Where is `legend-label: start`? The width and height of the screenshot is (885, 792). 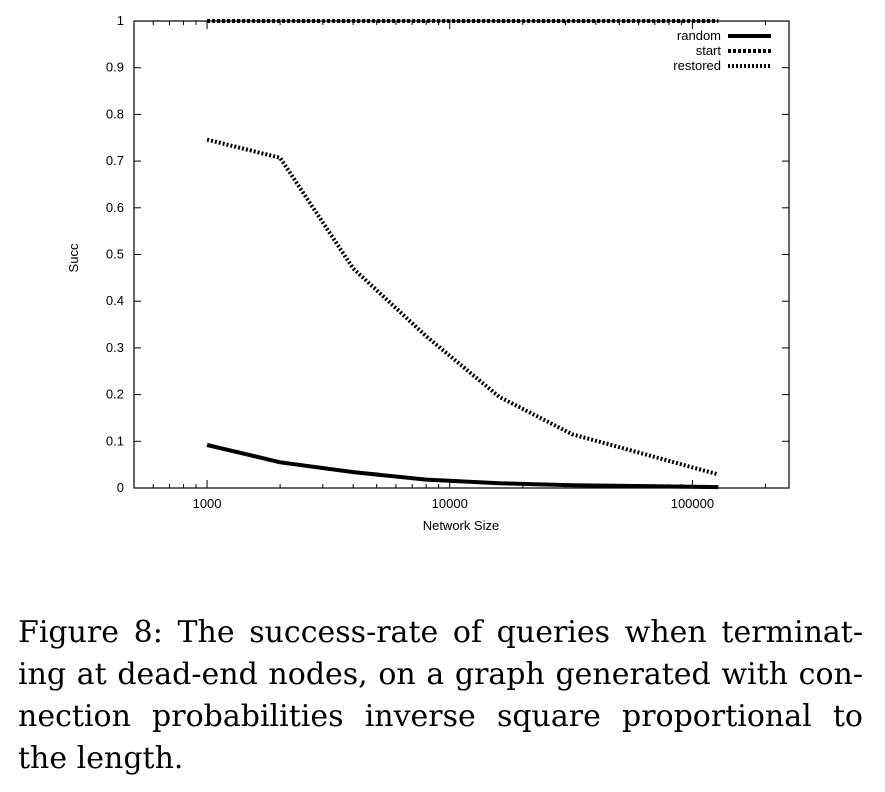 legend-label: start is located at coordinates (709, 50).